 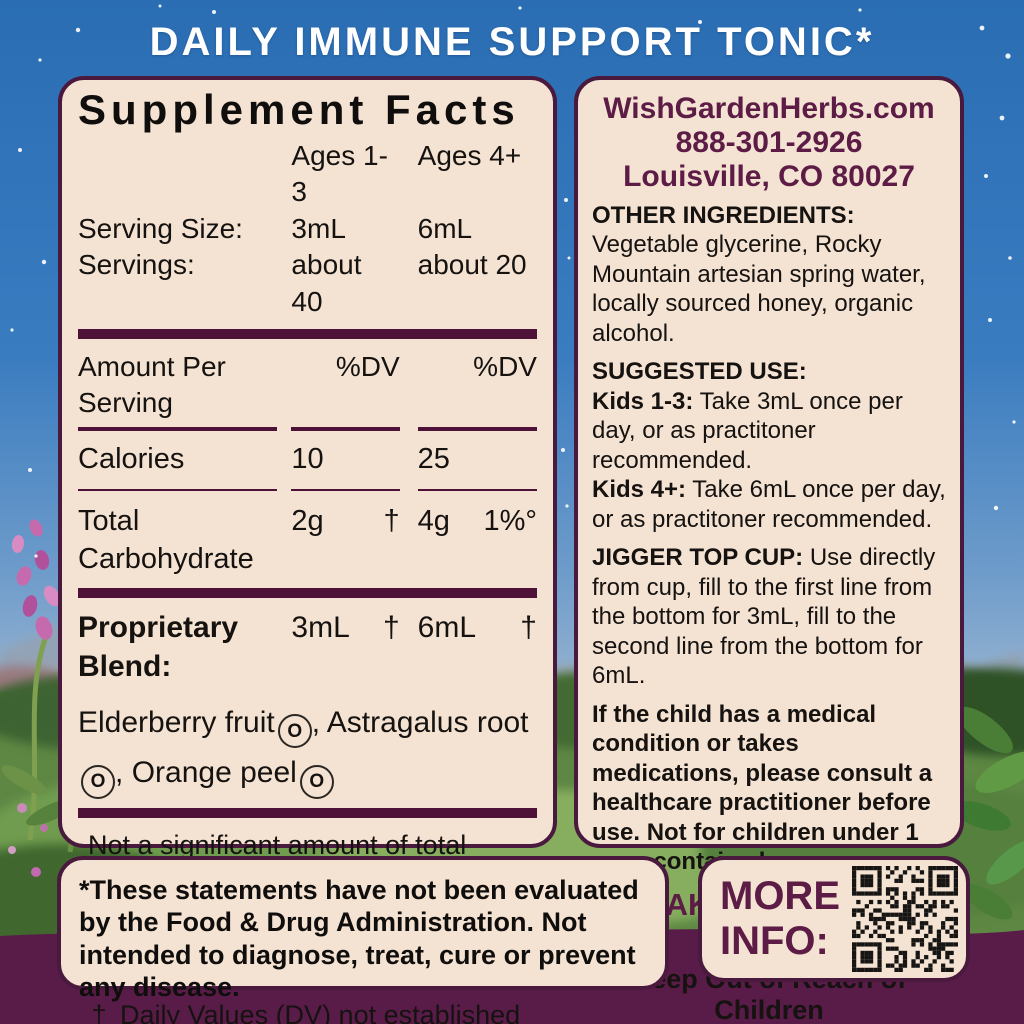 What do you see at coordinates (136, 265) in the screenshot?
I see `servings-label: Servings:` at bounding box center [136, 265].